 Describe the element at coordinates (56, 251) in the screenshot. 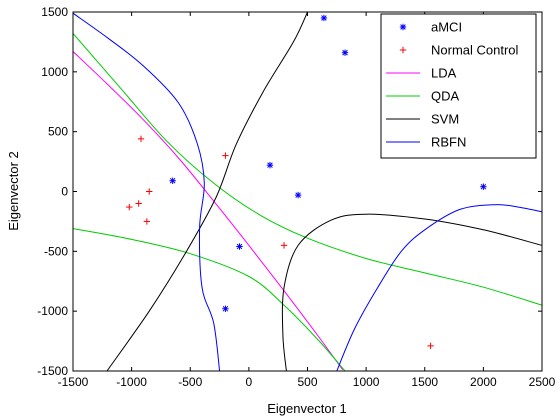

I see `y-tick-label: -500` at that location.